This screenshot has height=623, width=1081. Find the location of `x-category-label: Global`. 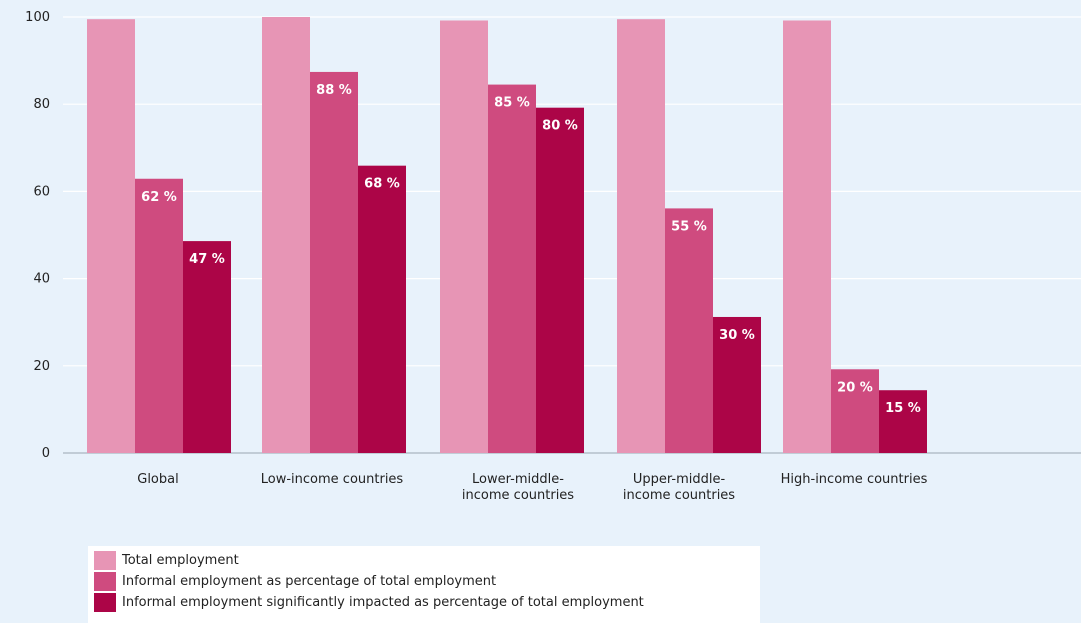

x-category-label: Global is located at coordinates (157, 479).